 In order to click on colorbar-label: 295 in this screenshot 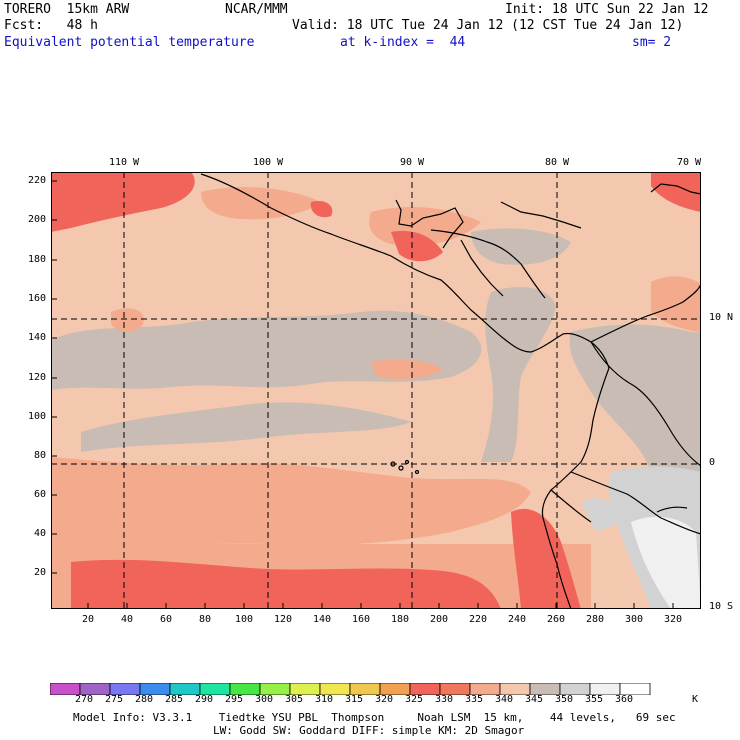, I will do `click(234, 699)`.